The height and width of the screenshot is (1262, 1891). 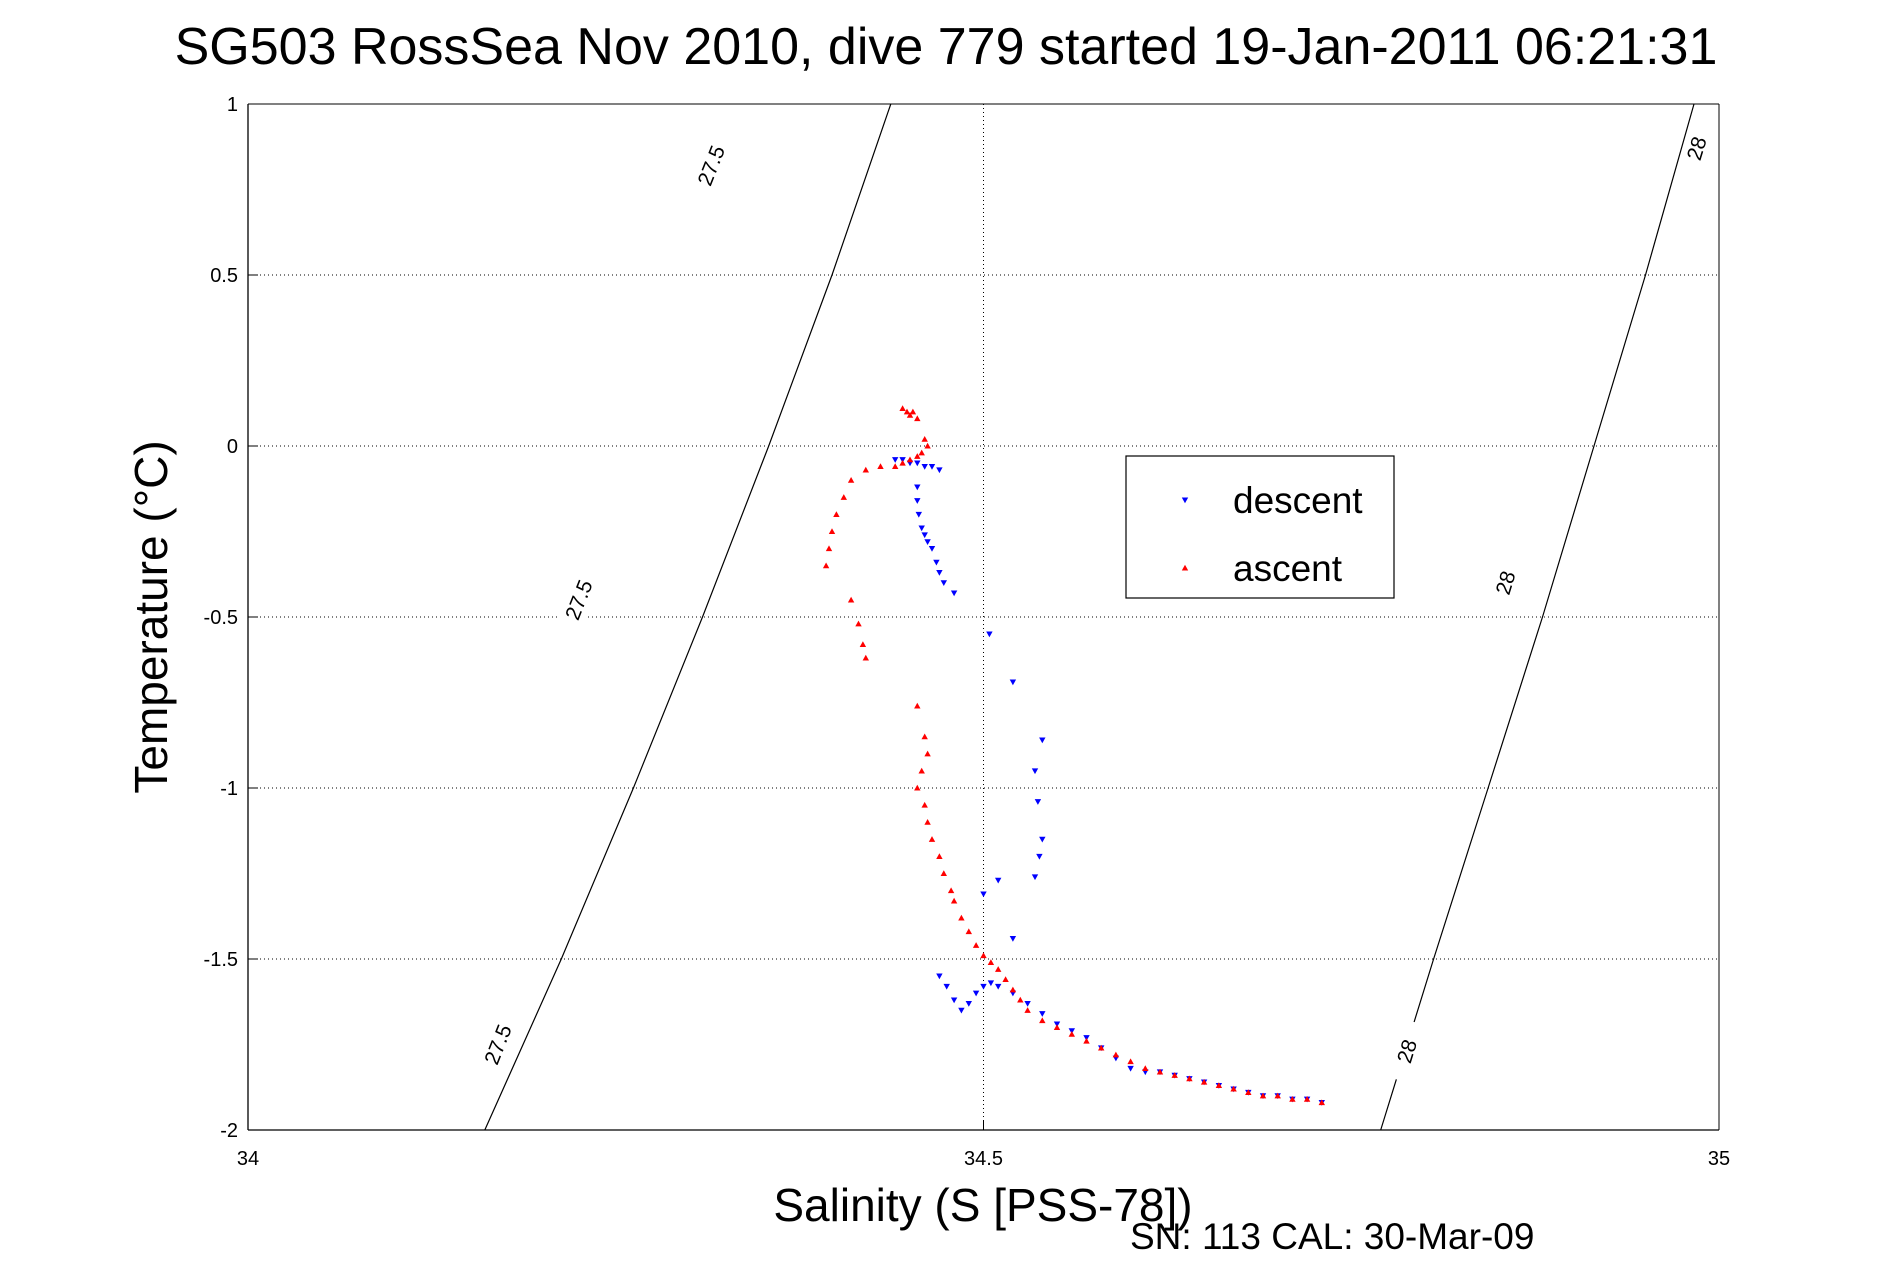 I want to click on legend-box, so click(x=1260, y=527).